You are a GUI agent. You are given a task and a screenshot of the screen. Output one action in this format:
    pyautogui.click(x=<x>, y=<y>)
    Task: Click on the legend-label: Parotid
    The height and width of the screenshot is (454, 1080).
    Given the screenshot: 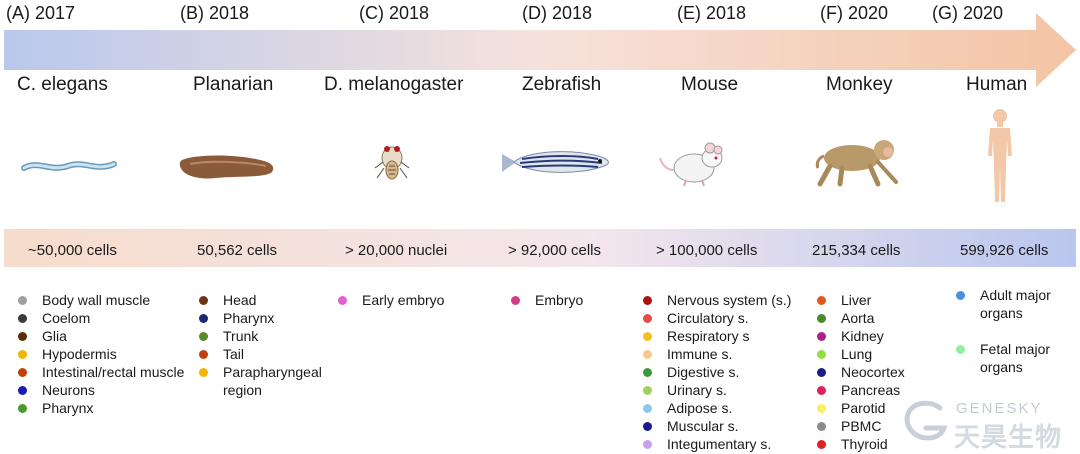 What is the action you would take?
    pyautogui.click(x=863, y=408)
    